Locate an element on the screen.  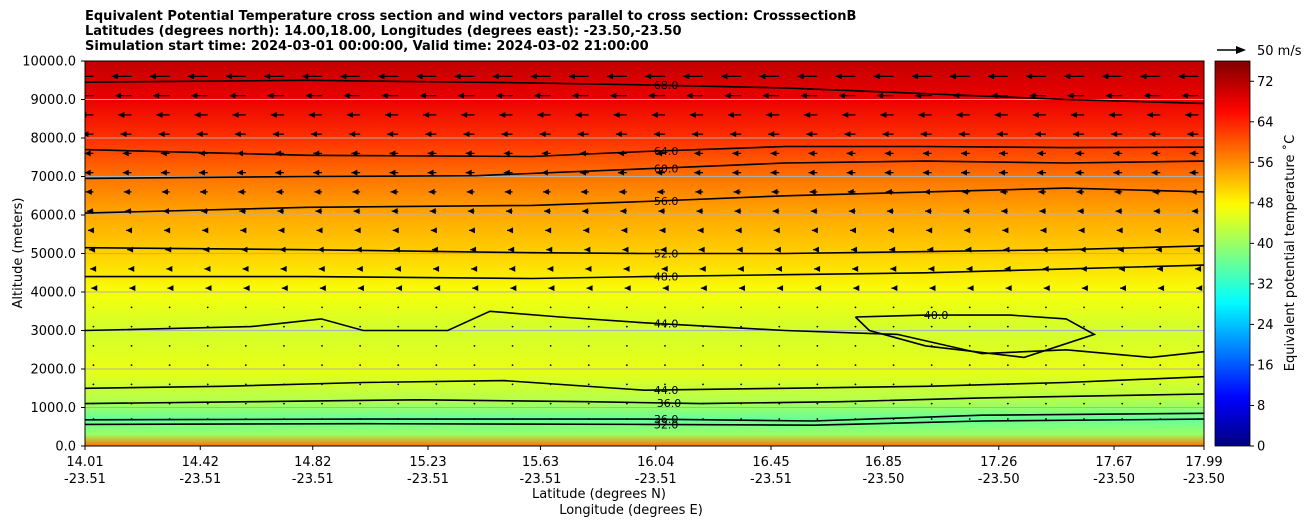
quiver-key-label: 50 m/s is located at coordinates (1279, 51).